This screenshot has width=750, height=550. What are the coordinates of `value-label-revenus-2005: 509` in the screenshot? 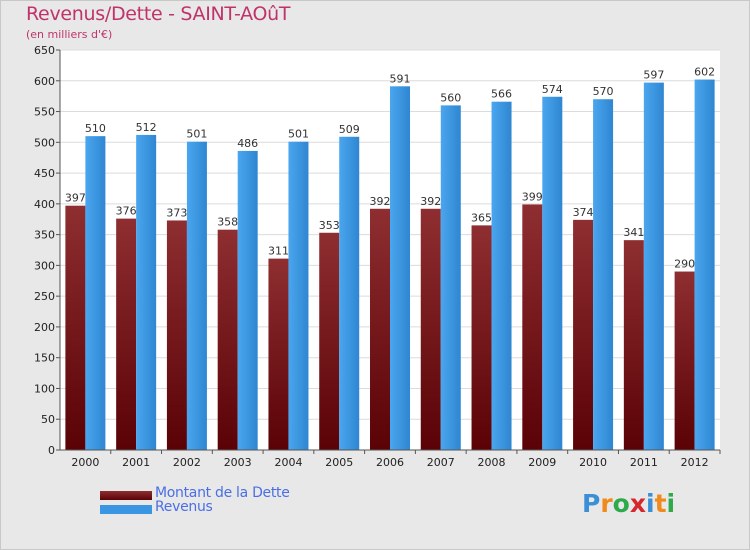 It's located at (349, 129).